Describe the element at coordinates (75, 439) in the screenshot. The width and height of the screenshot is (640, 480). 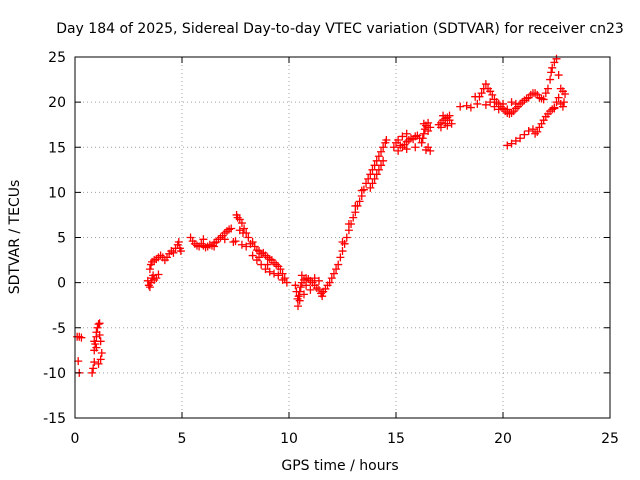
I see `x-tick-label: 0` at that location.